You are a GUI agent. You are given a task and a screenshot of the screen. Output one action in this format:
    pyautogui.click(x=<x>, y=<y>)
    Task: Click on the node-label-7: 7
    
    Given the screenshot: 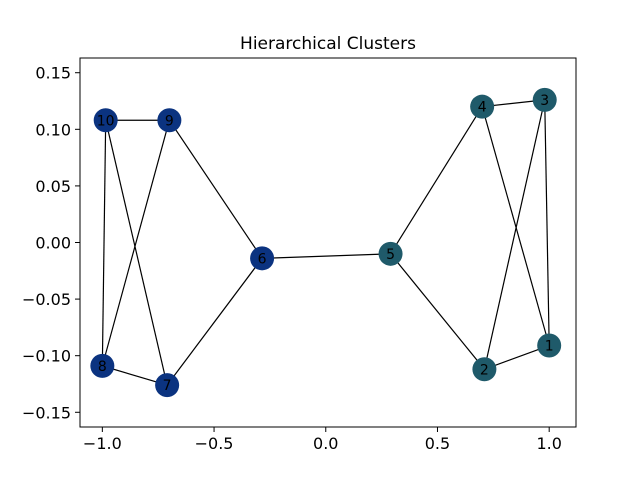 What is the action you would take?
    pyautogui.click(x=167, y=386)
    